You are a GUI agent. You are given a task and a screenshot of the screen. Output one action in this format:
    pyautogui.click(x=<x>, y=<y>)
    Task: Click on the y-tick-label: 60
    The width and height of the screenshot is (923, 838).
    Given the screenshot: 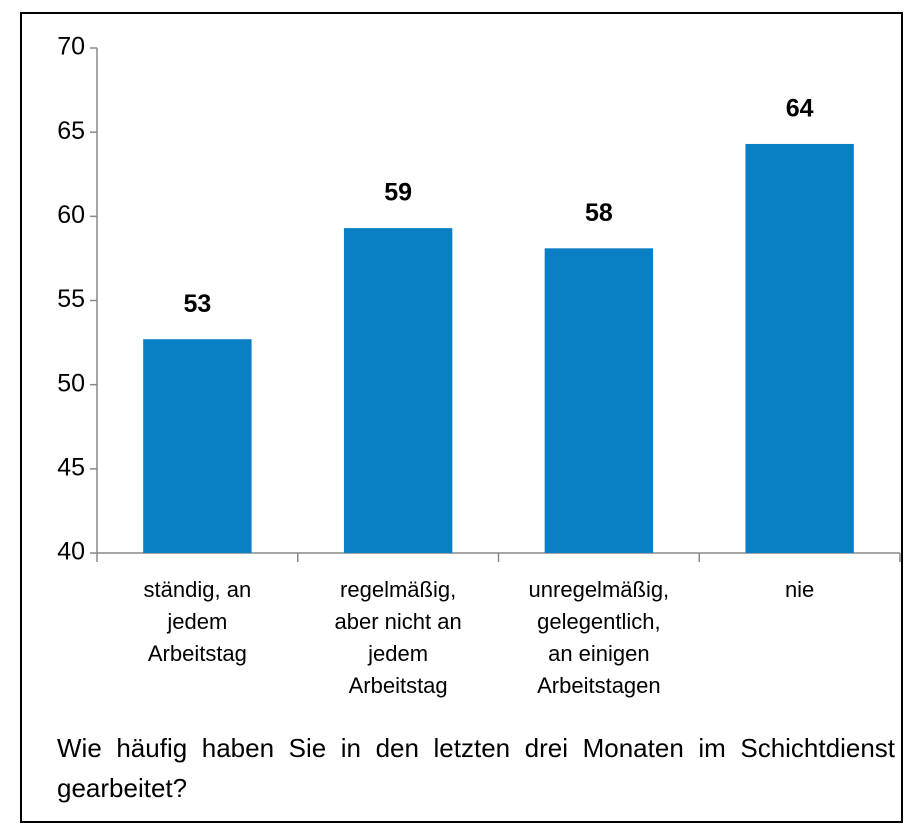 What is the action you would take?
    pyautogui.click(x=71, y=215)
    